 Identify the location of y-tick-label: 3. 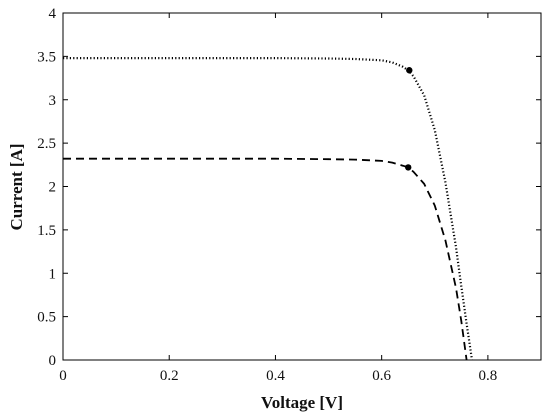
(53, 101).